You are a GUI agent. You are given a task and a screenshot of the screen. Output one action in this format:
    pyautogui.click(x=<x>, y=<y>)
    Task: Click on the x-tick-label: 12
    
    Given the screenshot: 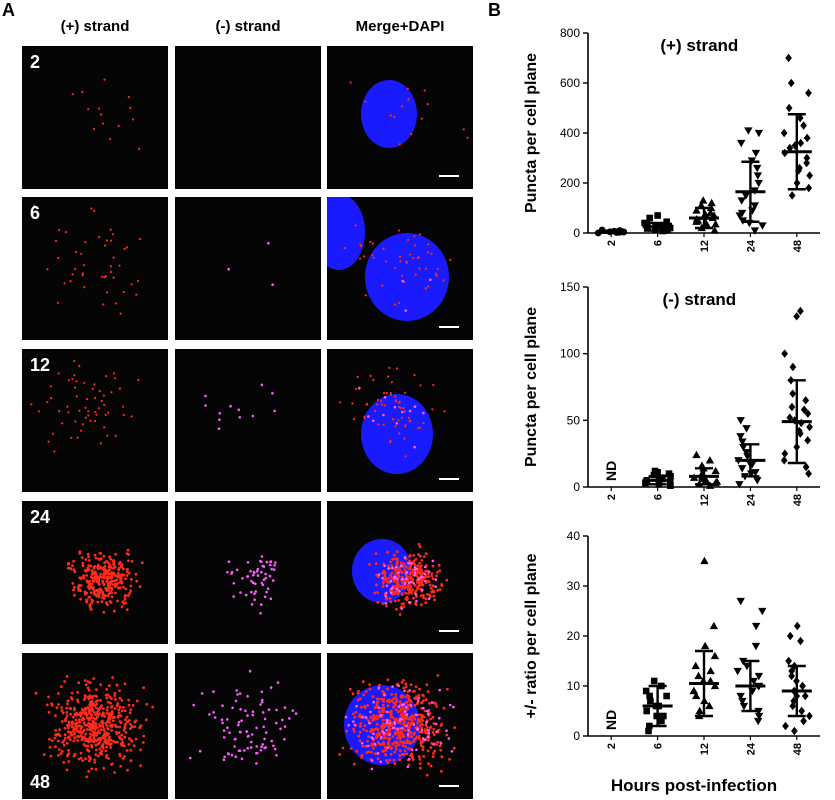 What is the action you would take?
    pyautogui.click(x=705, y=246)
    